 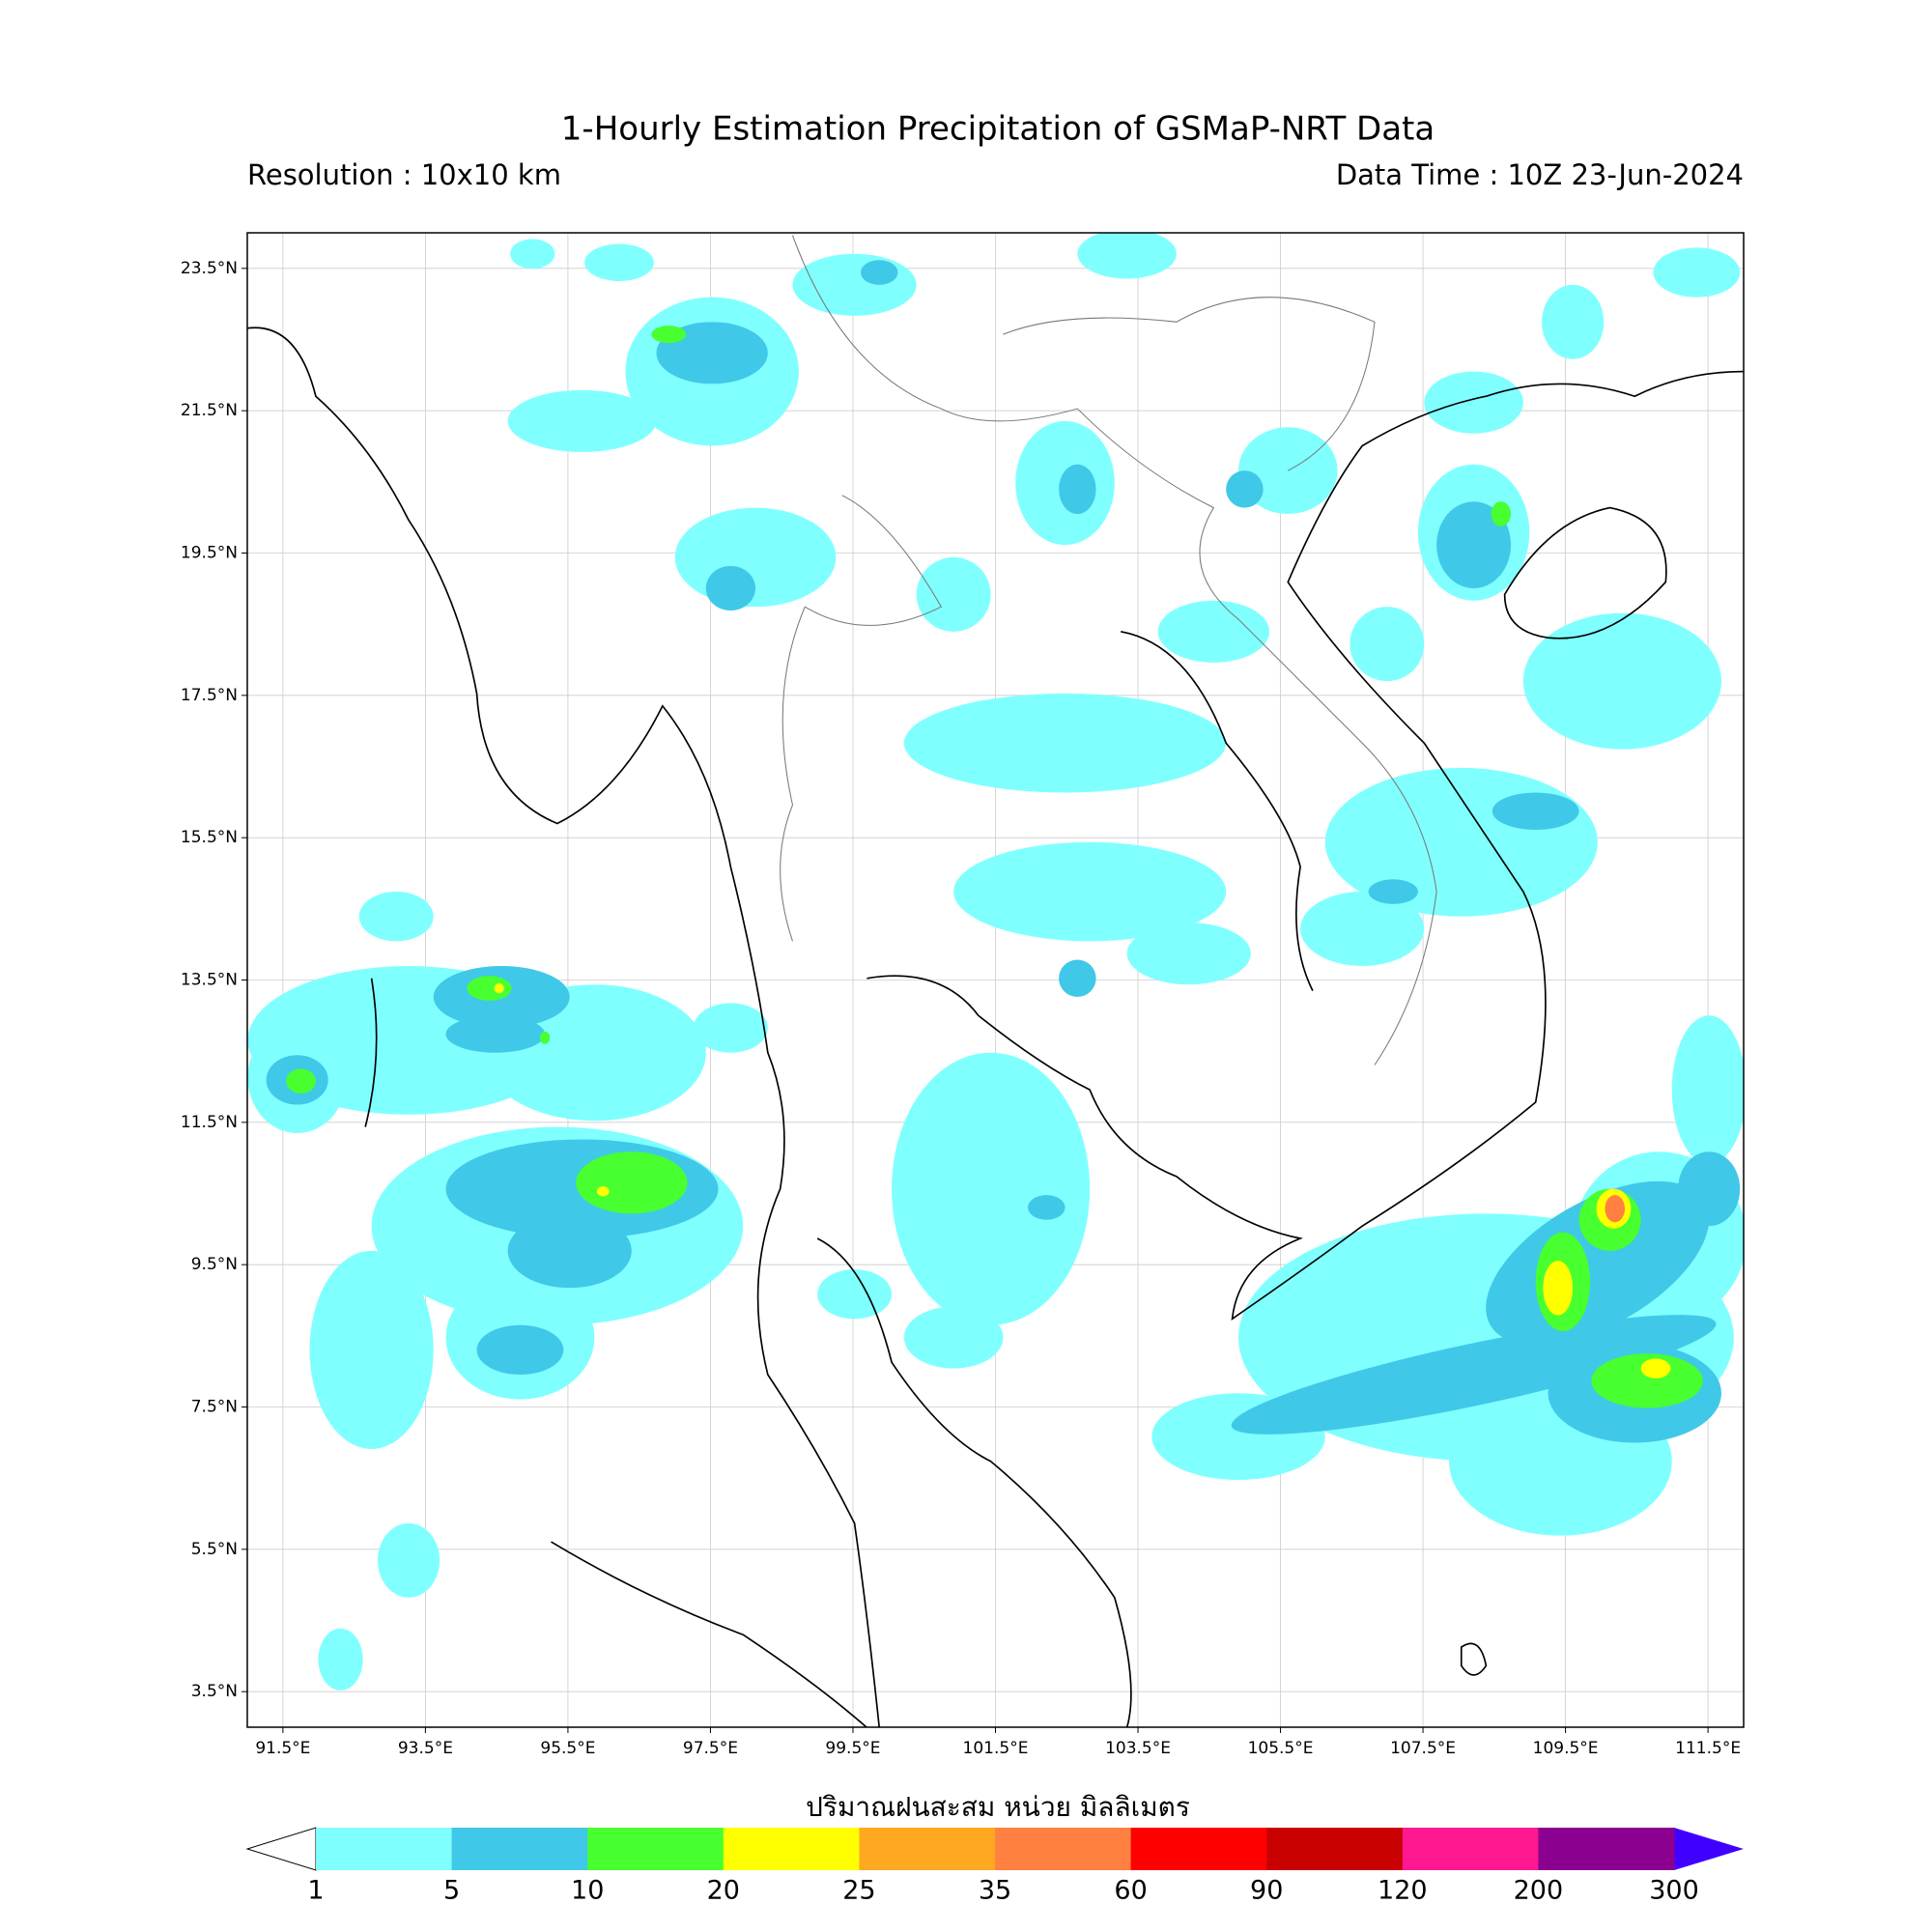 What do you see at coordinates (1130, 1891) in the screenshot?
I see `colorbar-label: 60` at bounding box center [1130, 1891].